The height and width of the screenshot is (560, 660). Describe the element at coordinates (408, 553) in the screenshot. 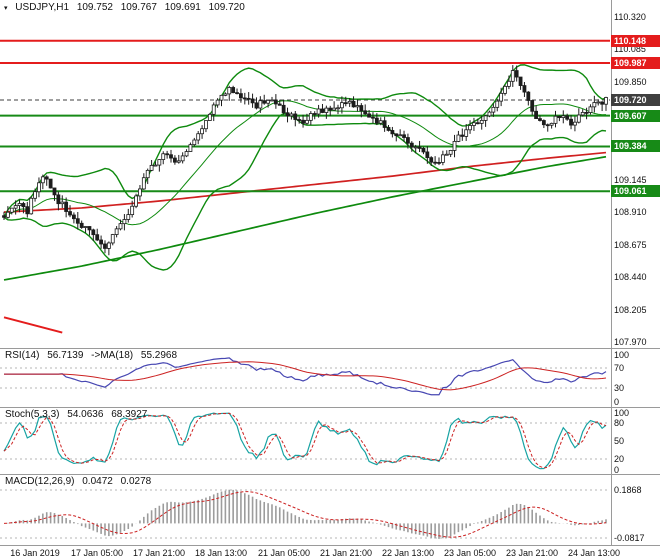

I see `time-axis-label: 22 Jan 13:00` at that location.